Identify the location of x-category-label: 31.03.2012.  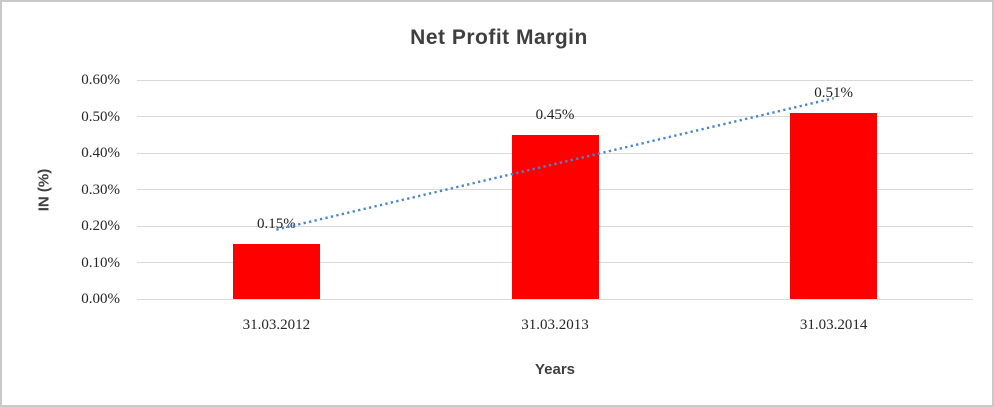
(276, 325).